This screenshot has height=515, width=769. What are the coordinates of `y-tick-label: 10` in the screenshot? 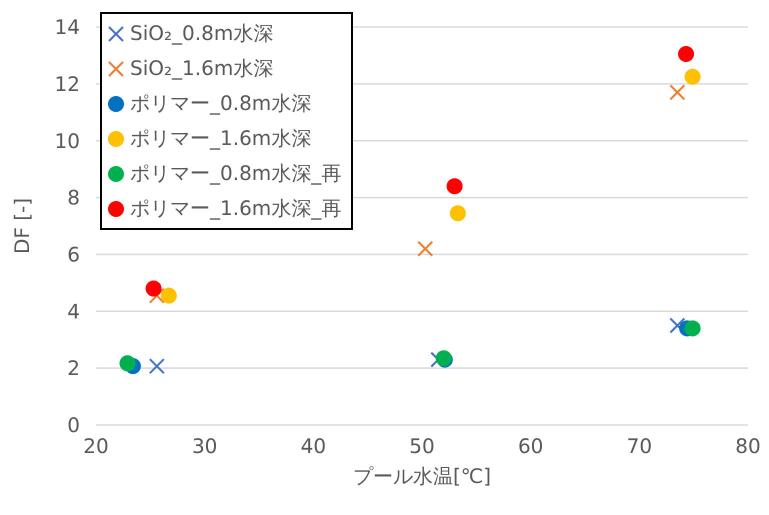 It's located at (67, 140).